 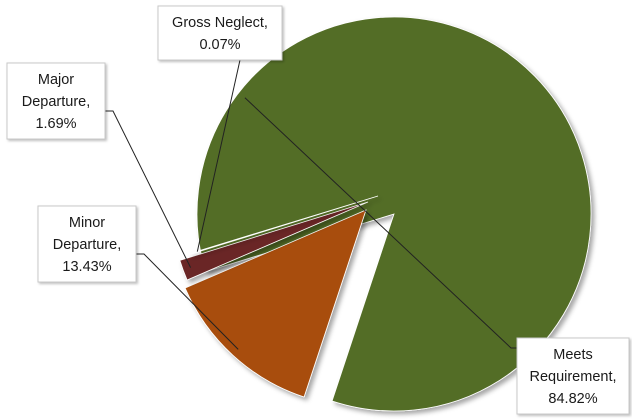 I want to click on pie-slice-minor-departure, so click(x=275, y=303).